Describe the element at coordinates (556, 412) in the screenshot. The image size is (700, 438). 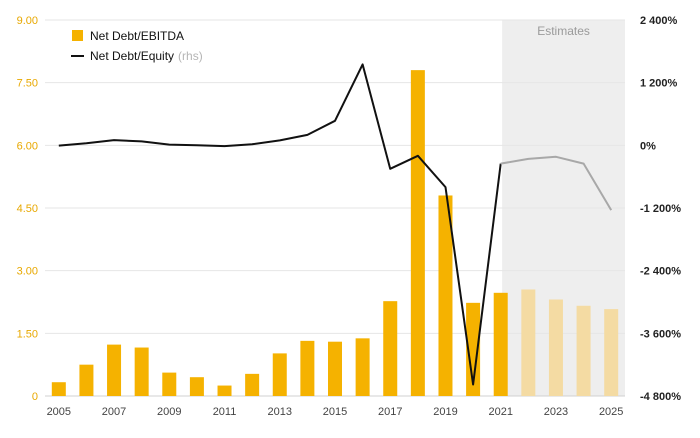
I see `x-tick-label: 2023` at that location.